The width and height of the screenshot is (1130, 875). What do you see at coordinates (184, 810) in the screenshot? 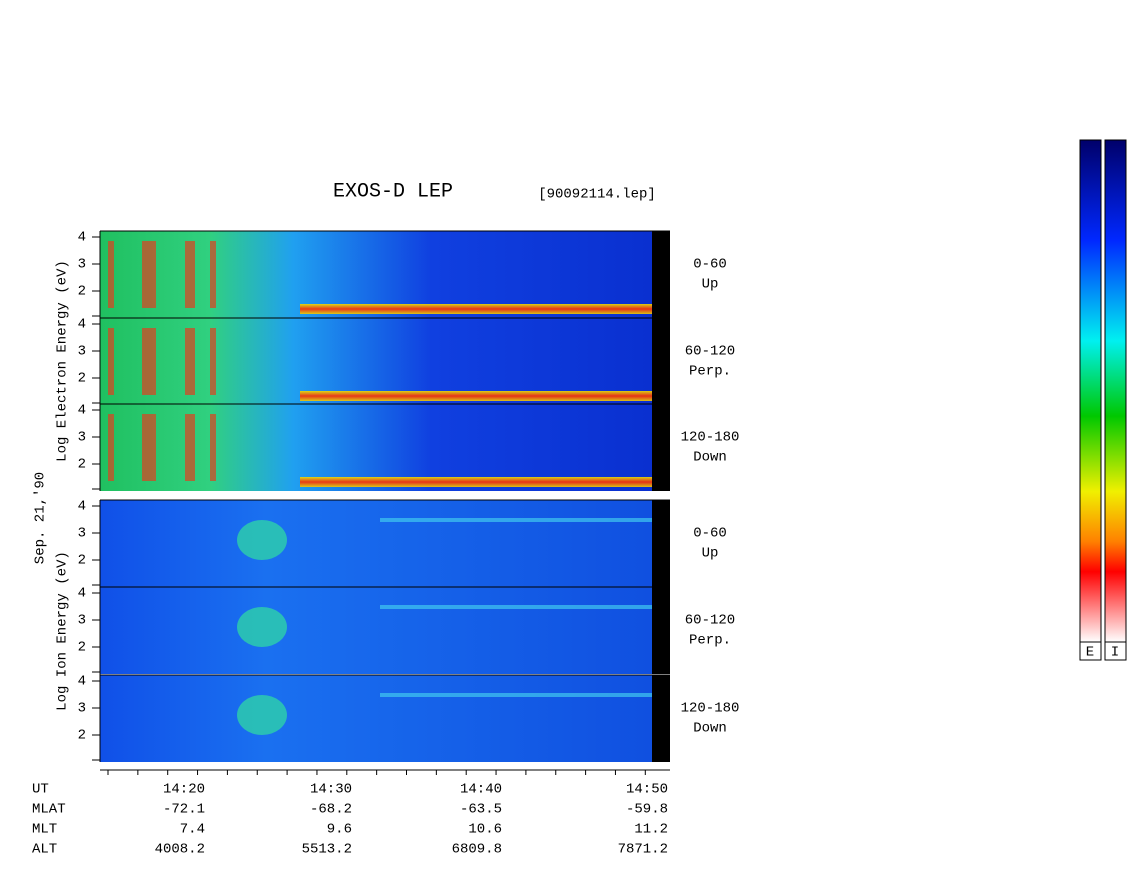
I see `orbit-value: -72.1` at bounding box center [184, 810].